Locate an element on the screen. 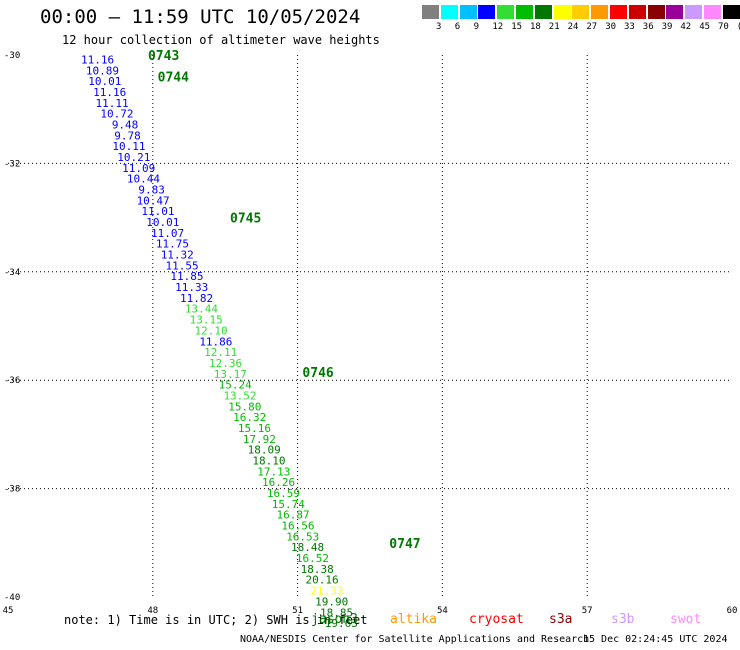 The image size is (740, 650). legend-label: 27 is located at coordinates (592, 27).